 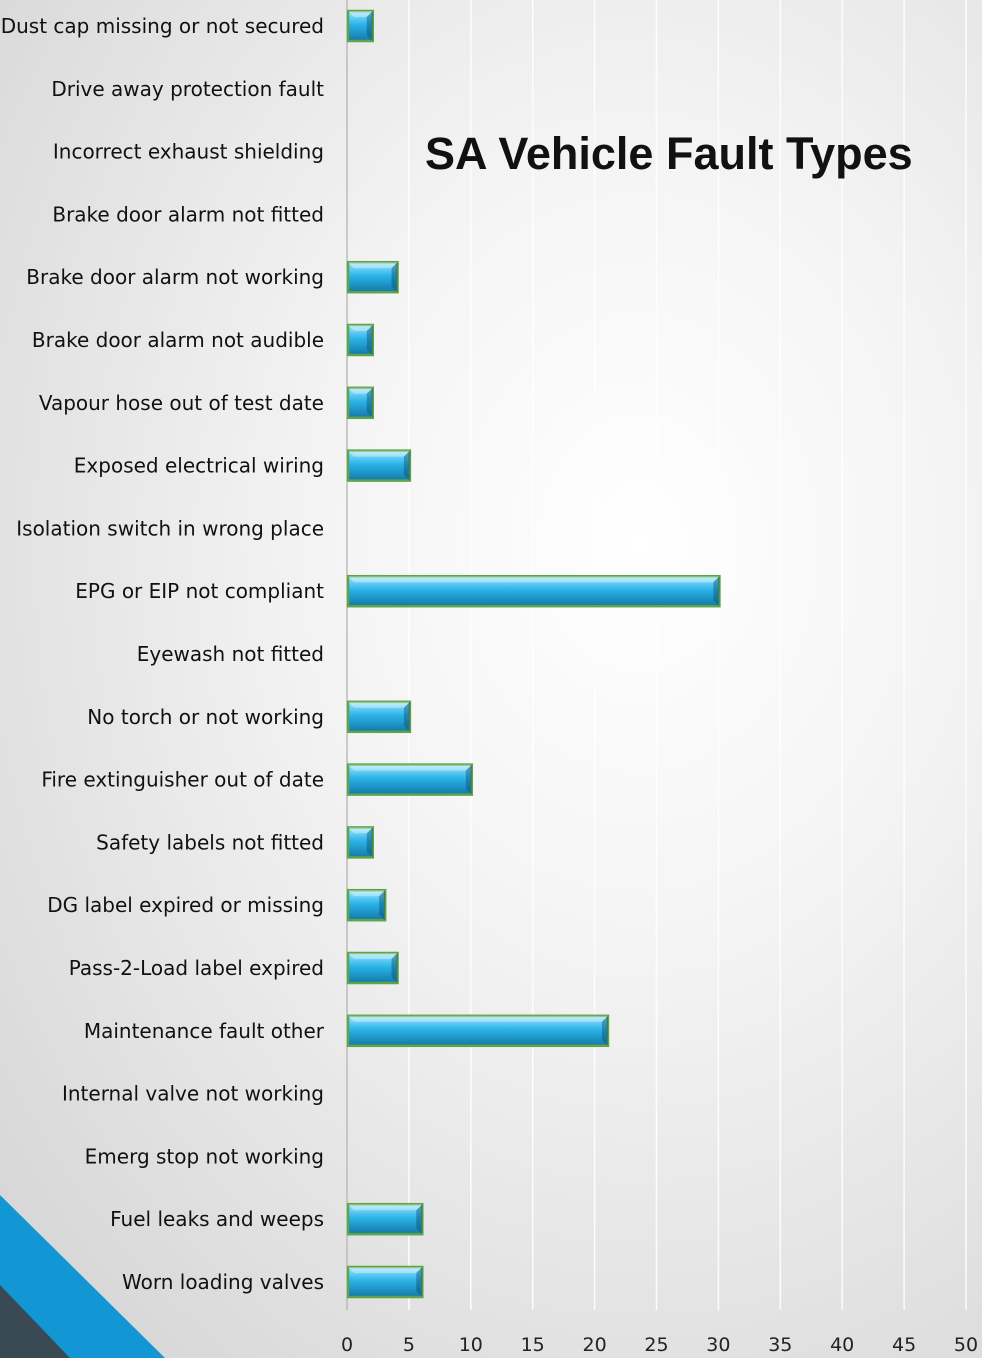 What do you see at coordinates (204, 1031) in the screenshot?
I see `category-label: Maintenance fault other` at bounding box center [204, 1031].